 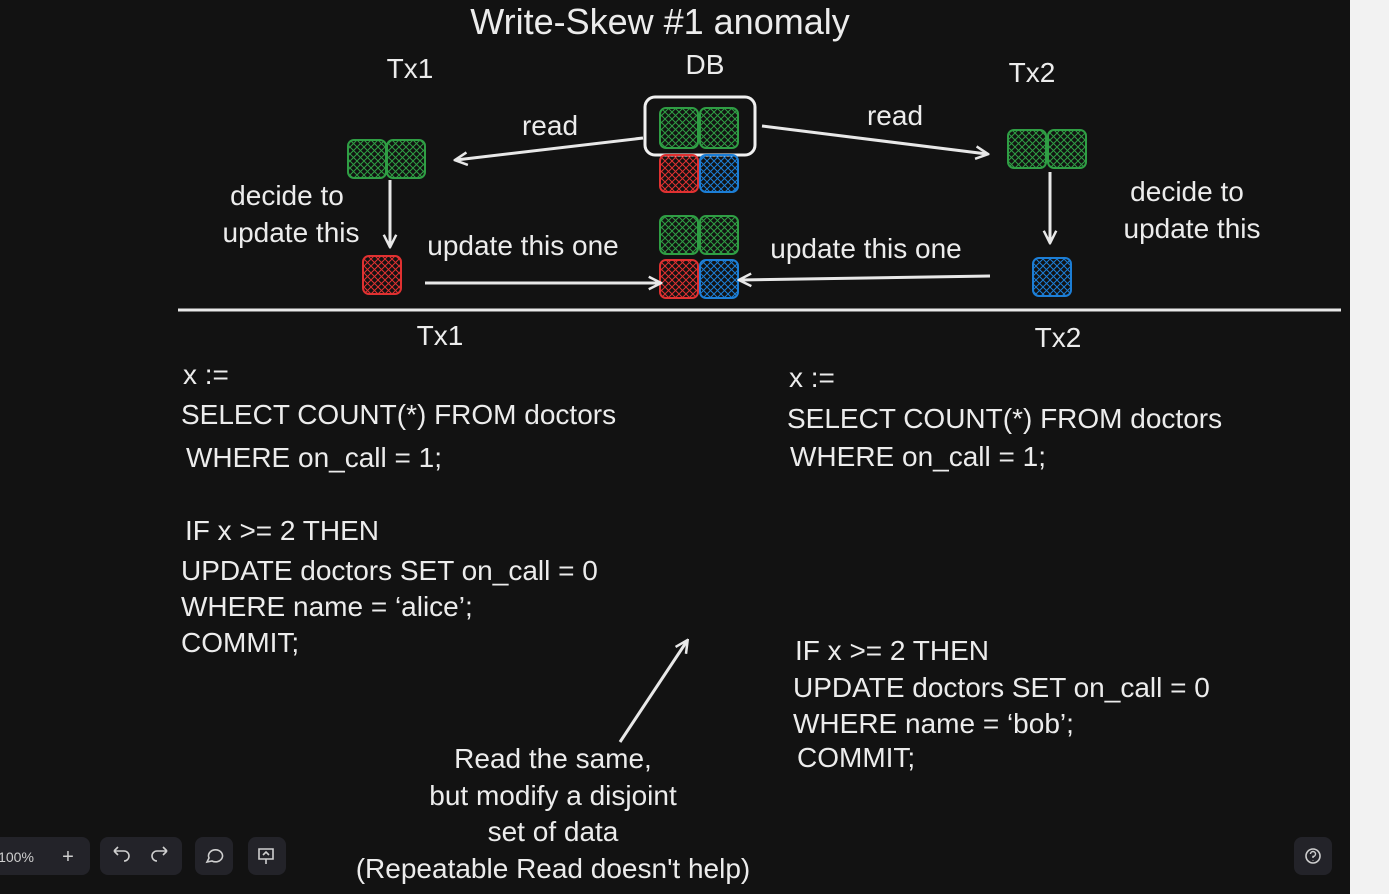 What do you see at coordinates (121, 854) in the screenshot?
I see `undo` at bounding box center [121, 854].